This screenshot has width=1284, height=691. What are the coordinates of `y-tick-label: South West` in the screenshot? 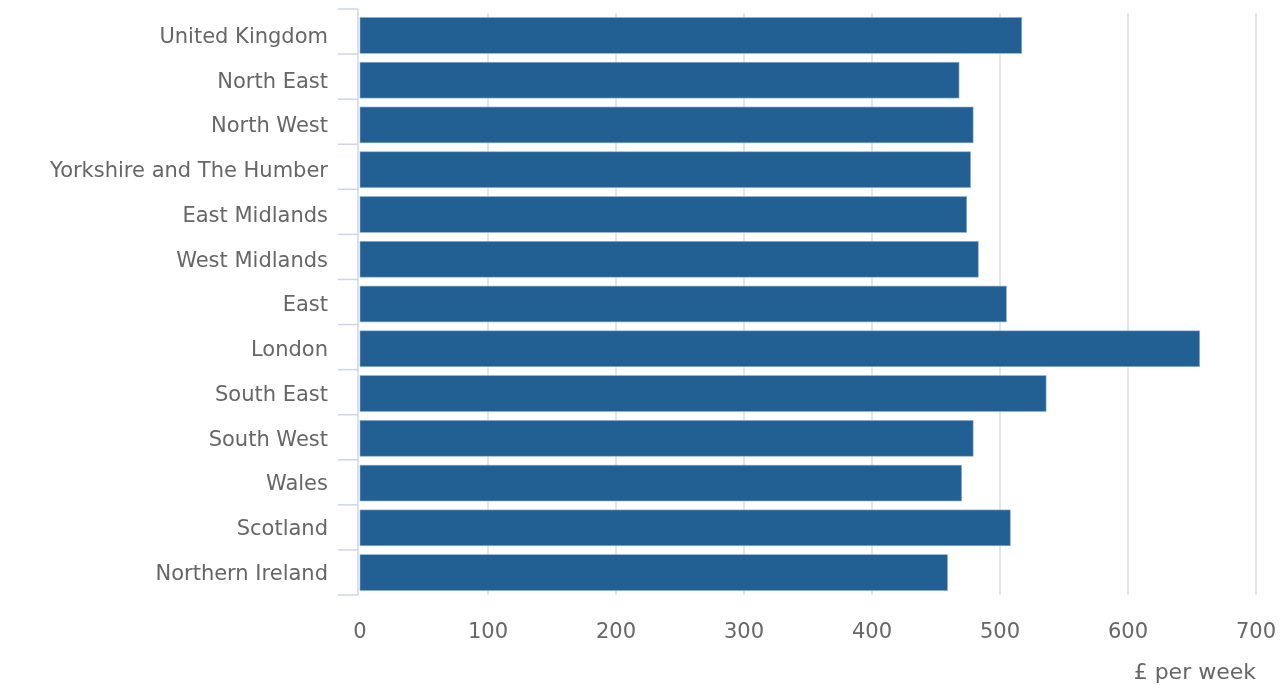 It's located at (268, 438).